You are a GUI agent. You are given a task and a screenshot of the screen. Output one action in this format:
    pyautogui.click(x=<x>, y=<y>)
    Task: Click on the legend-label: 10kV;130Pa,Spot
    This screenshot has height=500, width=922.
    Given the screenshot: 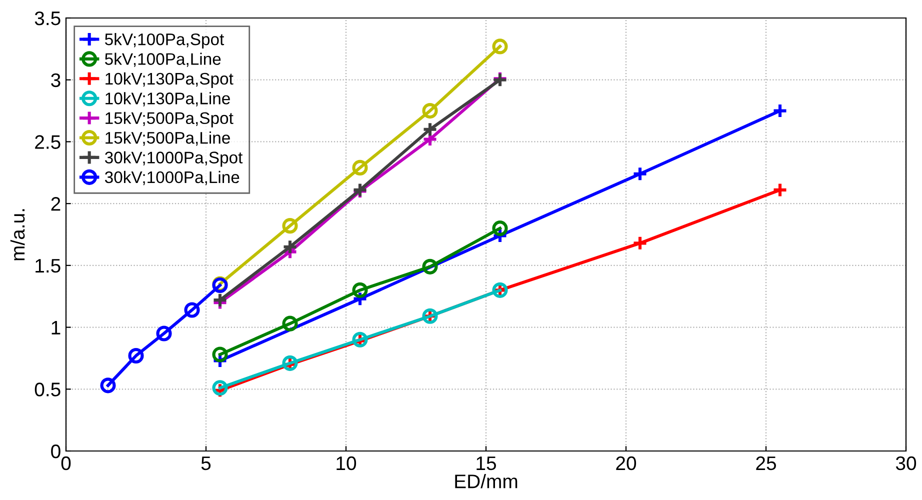 What is the action you would take?
    pyautogui.click(x=170, y=80)
    